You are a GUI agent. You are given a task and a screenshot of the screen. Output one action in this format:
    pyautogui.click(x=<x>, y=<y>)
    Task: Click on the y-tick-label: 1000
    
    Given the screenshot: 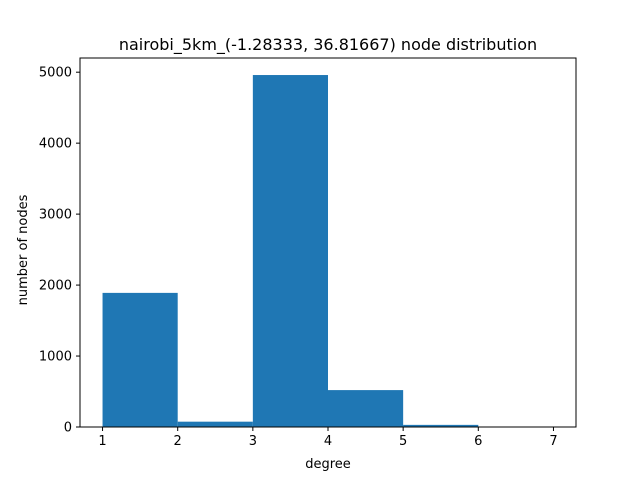 What is the action you would take?
    pyautogui.click(x=55, y=357)
    